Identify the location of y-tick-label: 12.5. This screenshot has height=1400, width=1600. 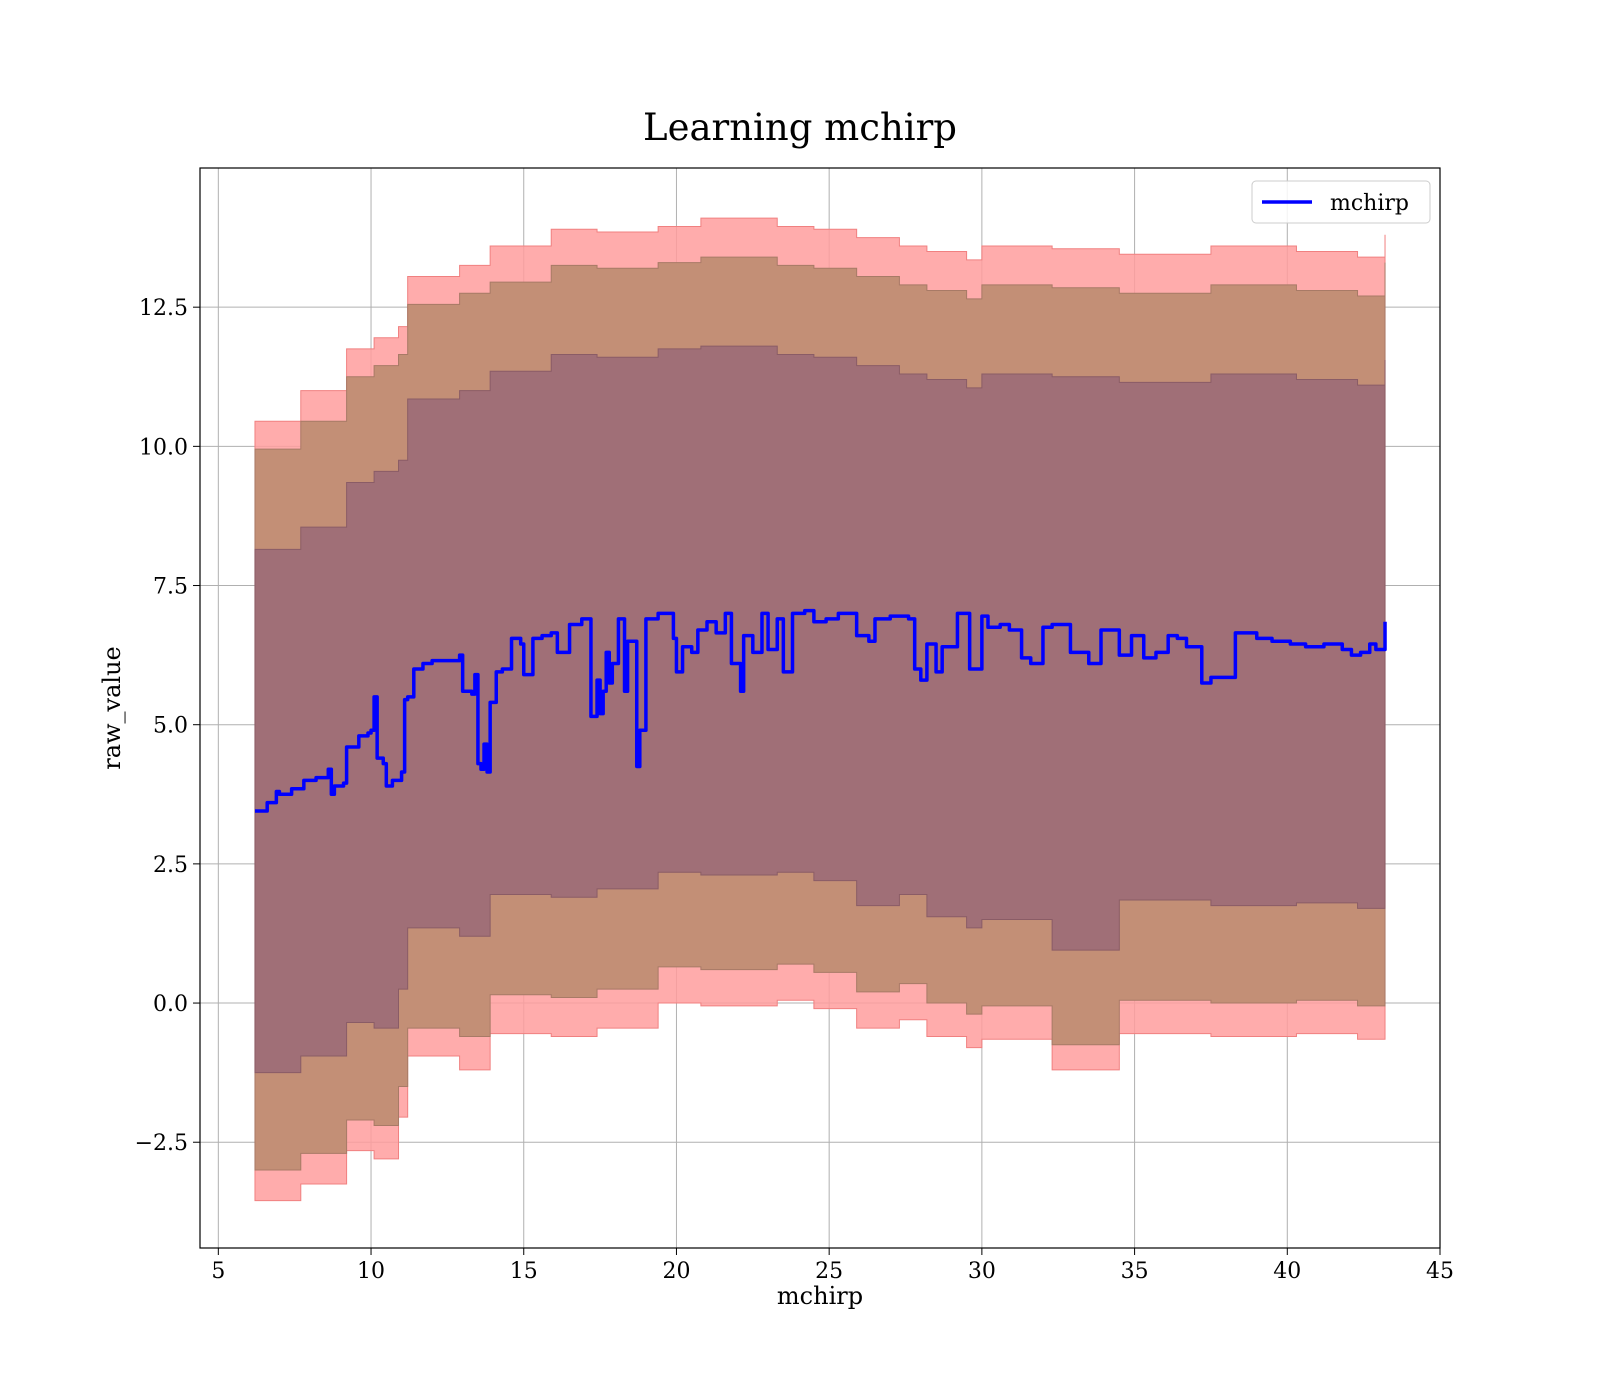
(163, 308).